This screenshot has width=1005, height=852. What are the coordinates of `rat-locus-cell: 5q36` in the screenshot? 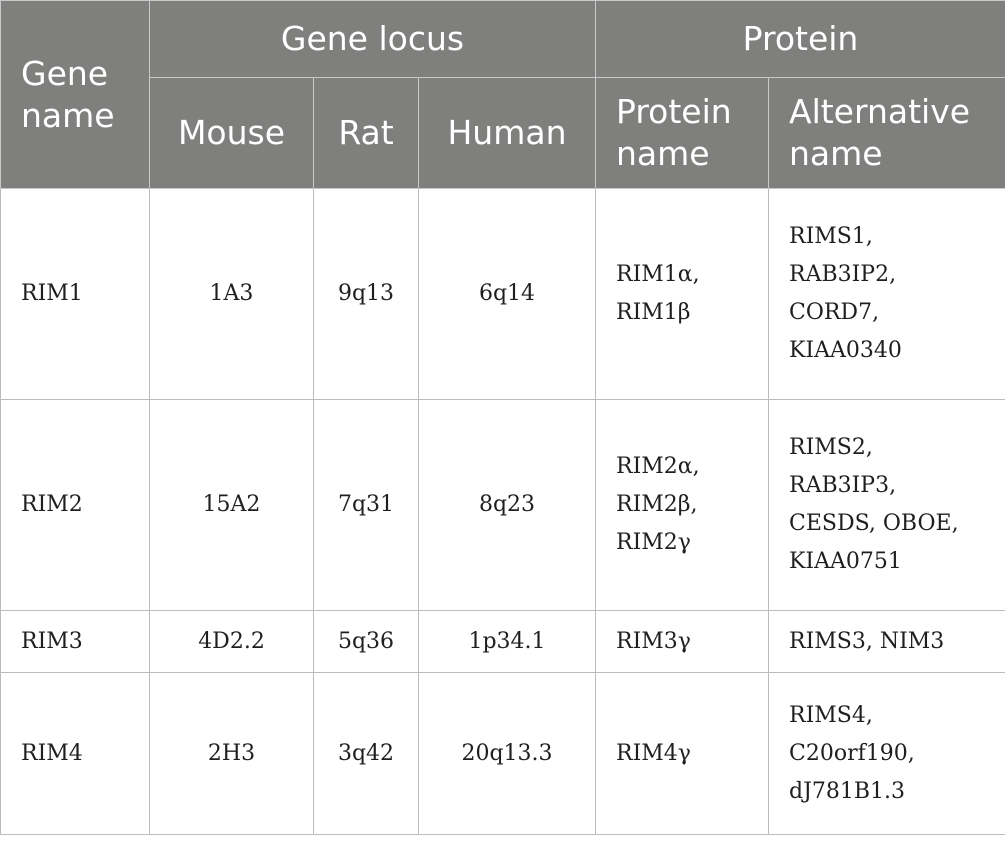 It's located at (366, 641).